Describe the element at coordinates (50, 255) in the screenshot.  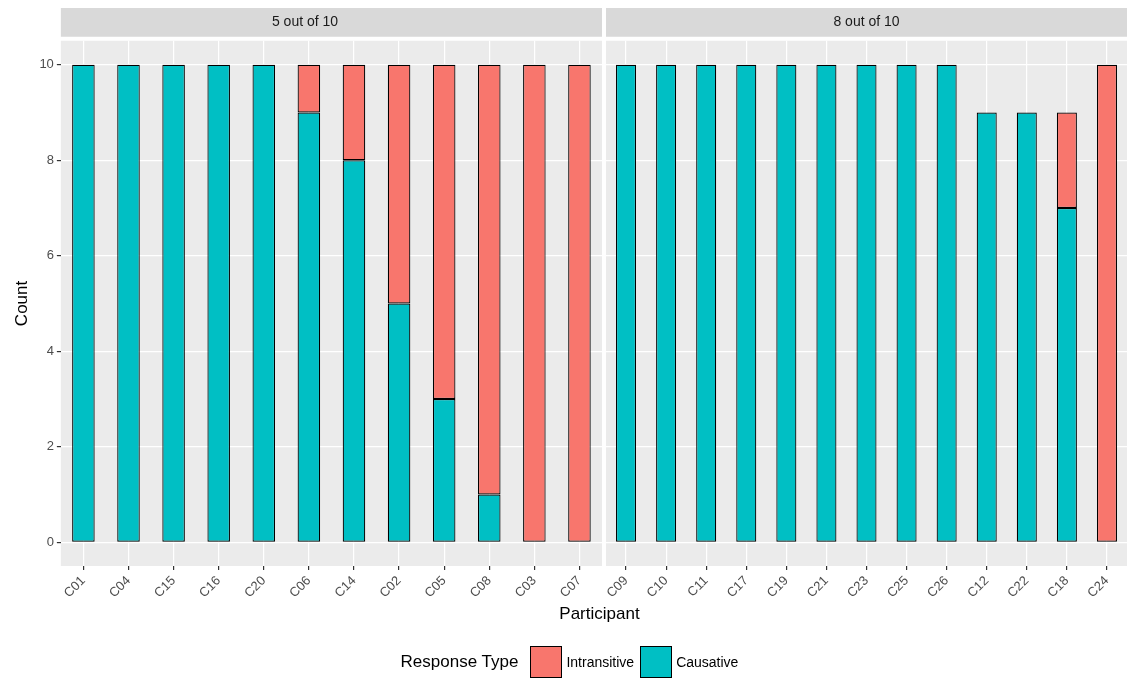
I see `y-tick-label: 6` at that location.